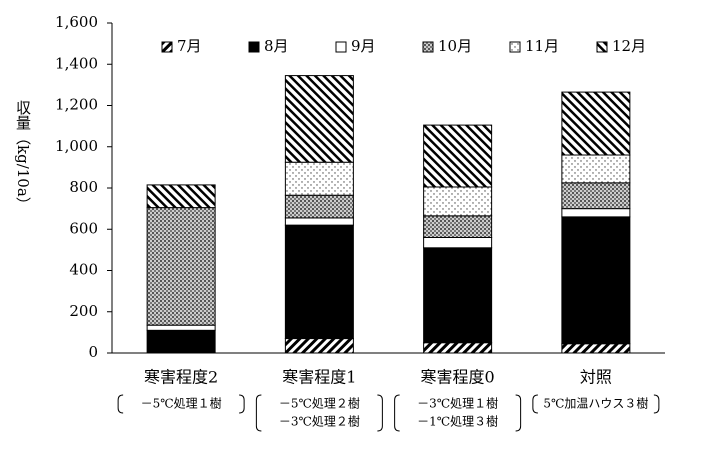 Image resolution: width=722 pixels, height=465 pixels. I want to click on legend-label: 10月, so click(455, 46).